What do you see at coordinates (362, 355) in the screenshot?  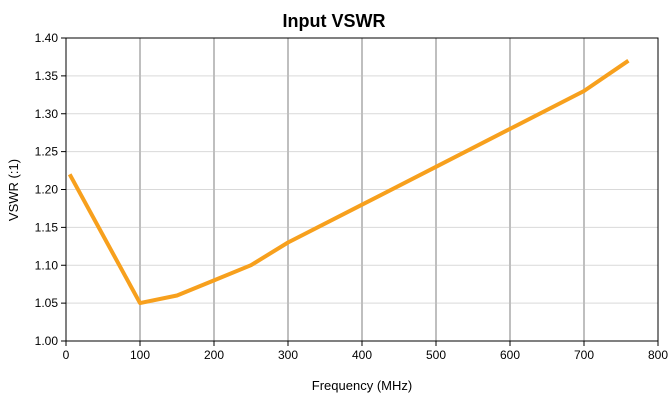 I see `x-tick-label: 400` at bounding box center [362, 355].